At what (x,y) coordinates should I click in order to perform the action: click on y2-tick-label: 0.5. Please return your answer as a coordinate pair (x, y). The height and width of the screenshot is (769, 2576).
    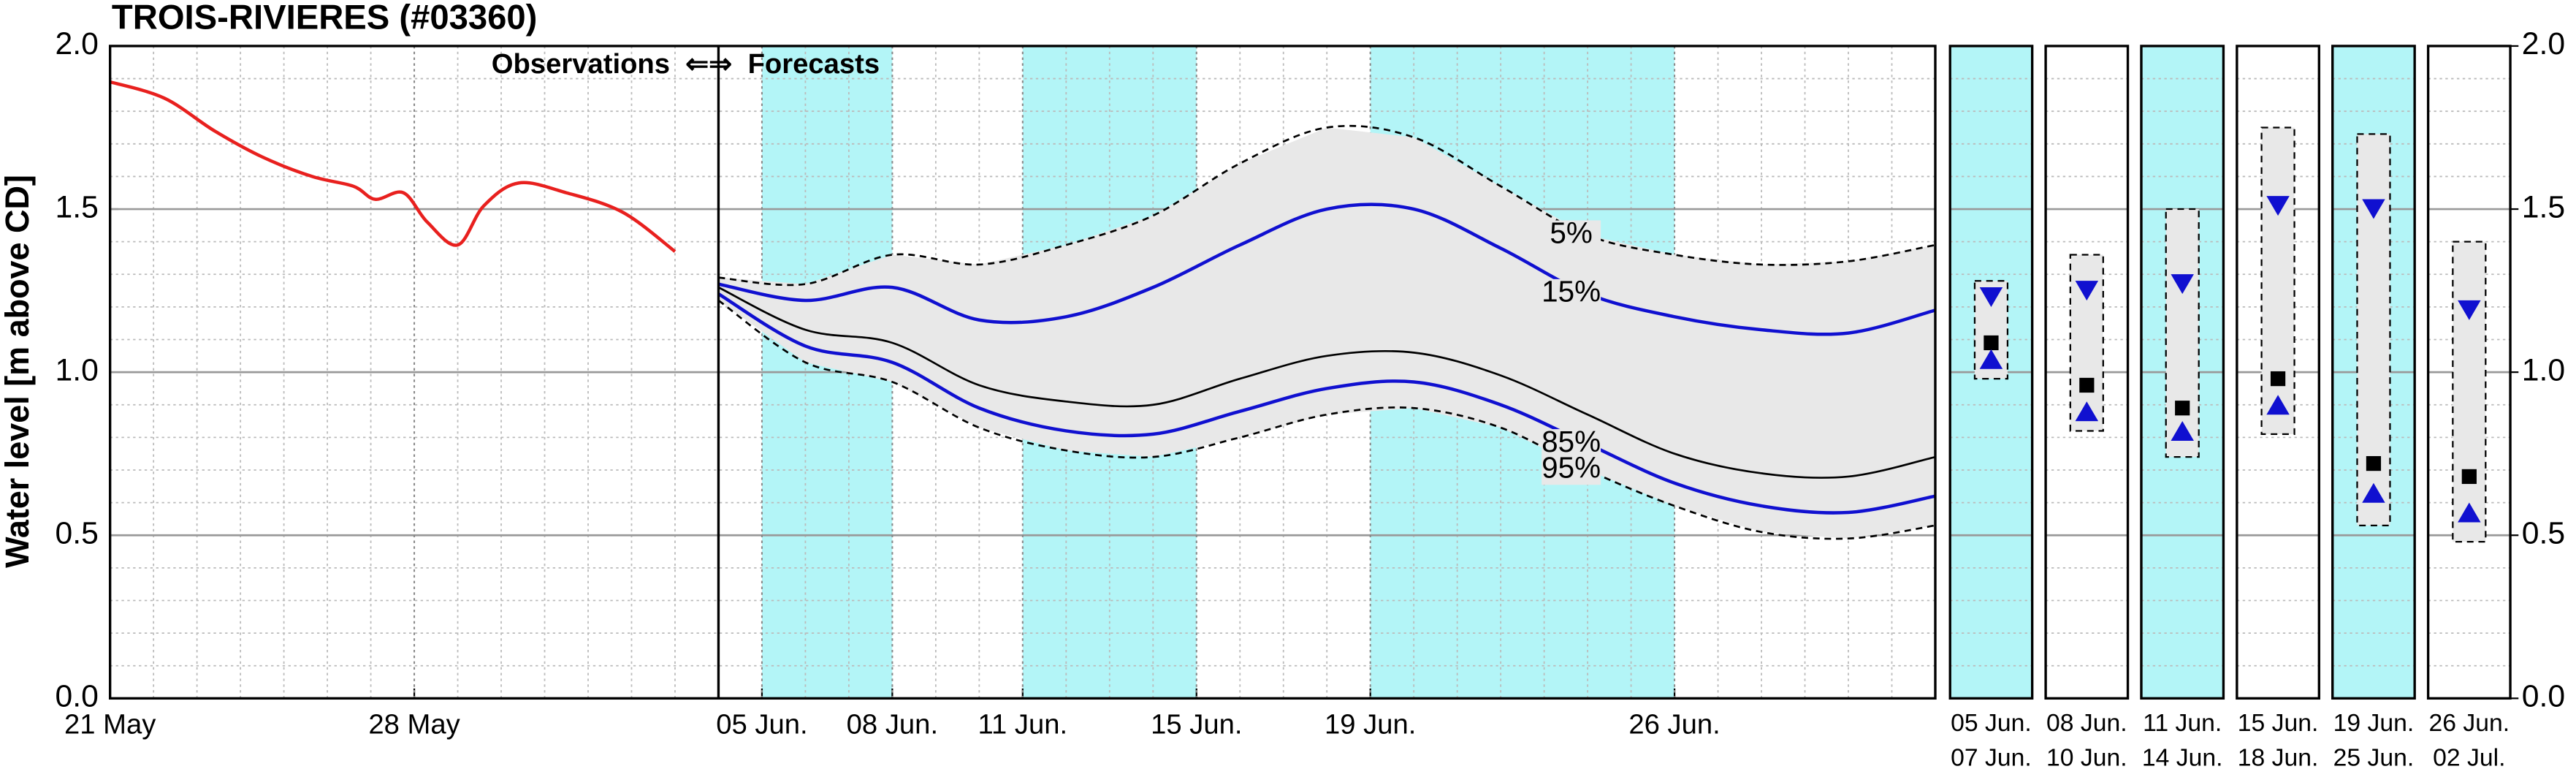
    Looking at the image, I should click on (2543, 533).